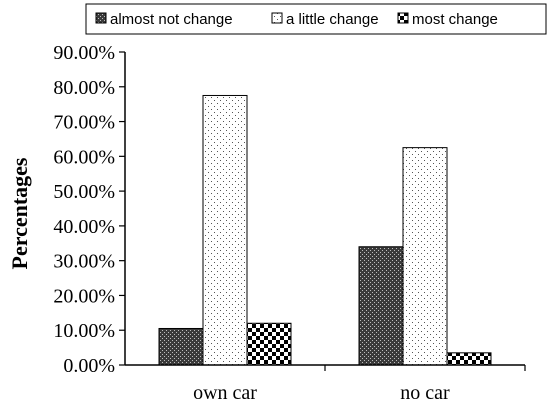 This screenshot has height=408, width=550. I want to click on legend-label: almost not change, so click(171, 19).